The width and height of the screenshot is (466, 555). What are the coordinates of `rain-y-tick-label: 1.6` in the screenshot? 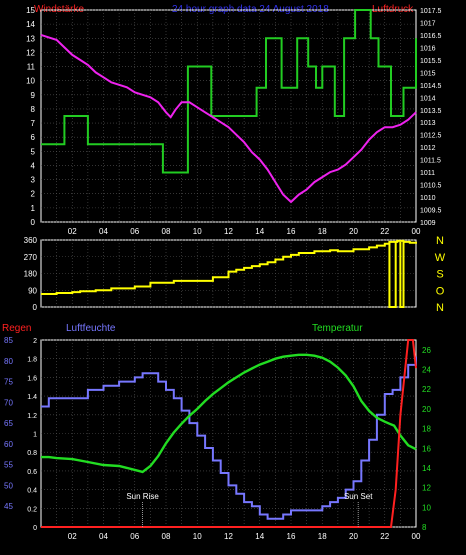 It's located at (32, 378).